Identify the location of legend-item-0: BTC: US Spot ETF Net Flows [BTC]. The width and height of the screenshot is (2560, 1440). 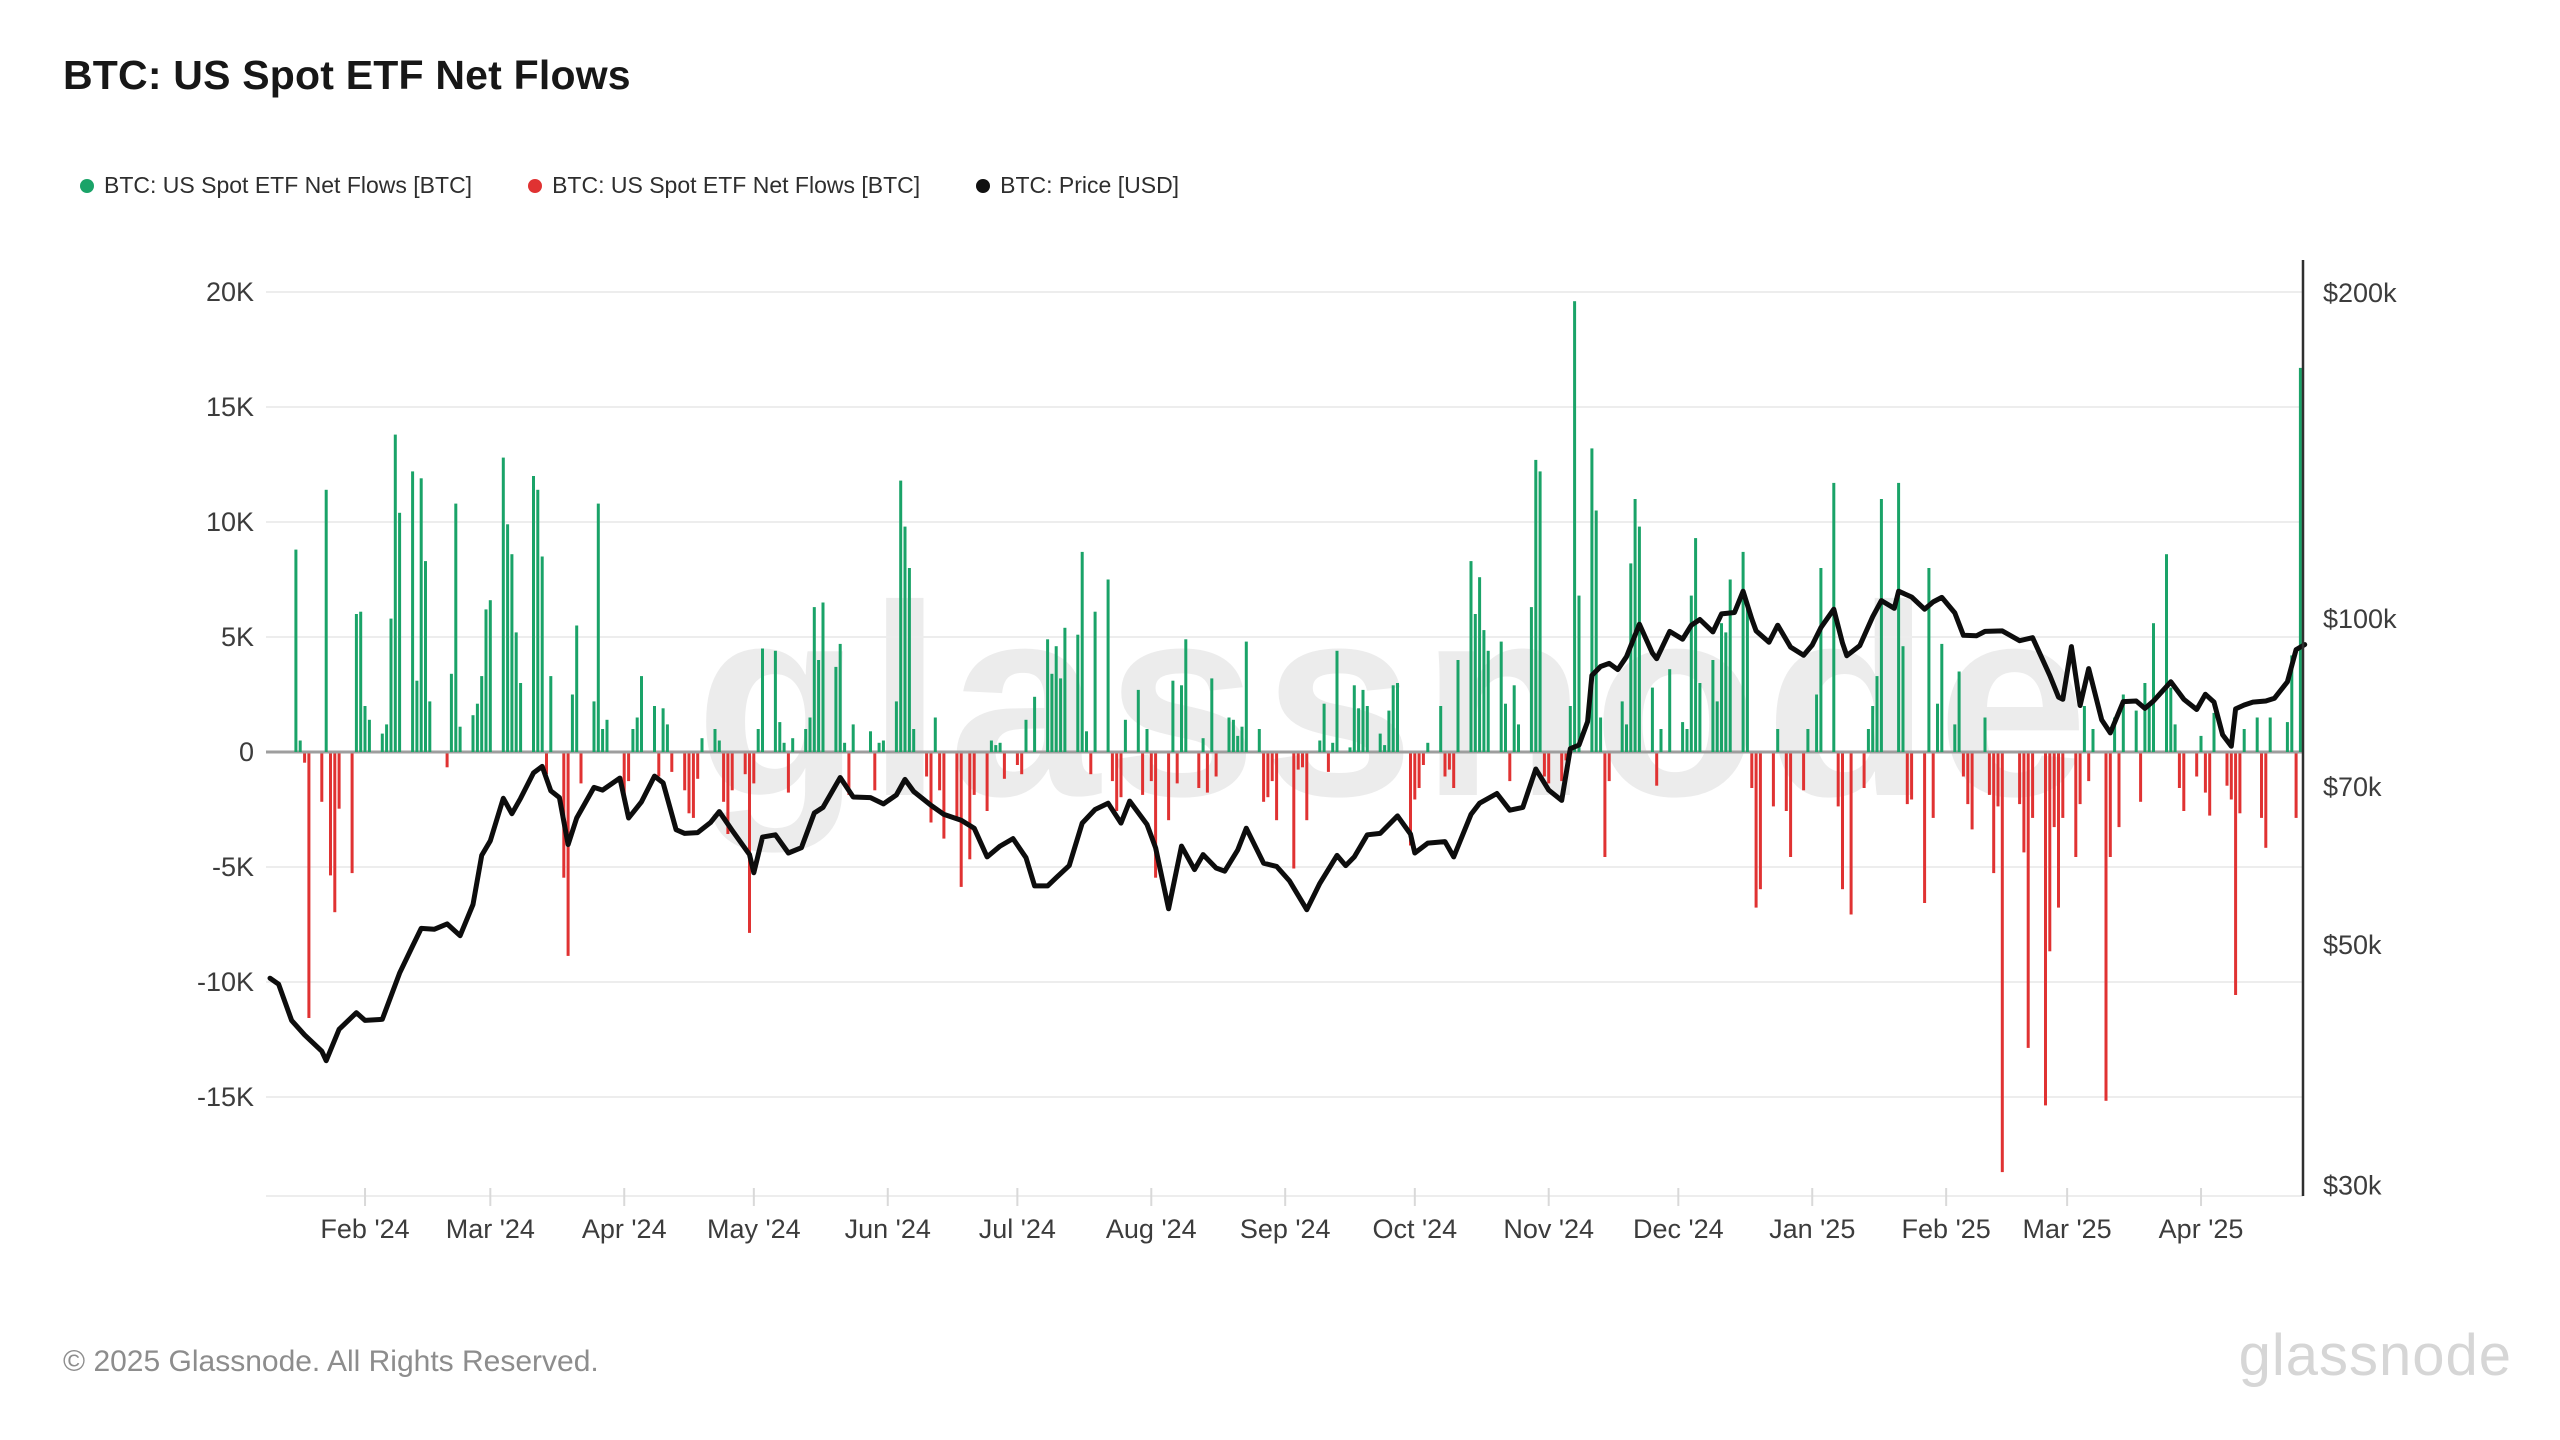
(276, 185).